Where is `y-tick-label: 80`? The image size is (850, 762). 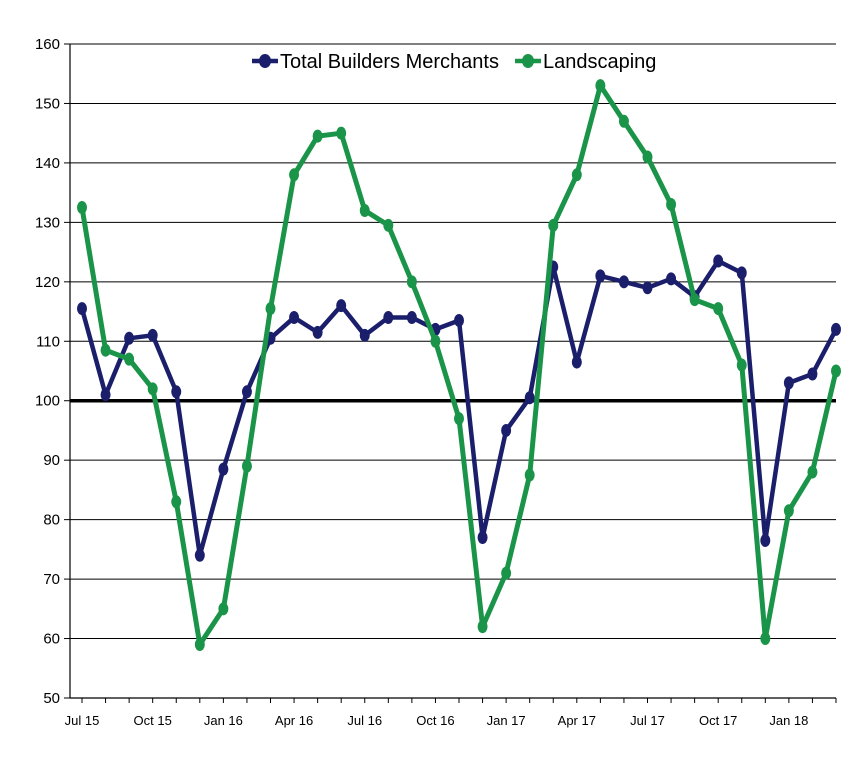 y-tick-label: 80 is located at coordinates (51, 520).